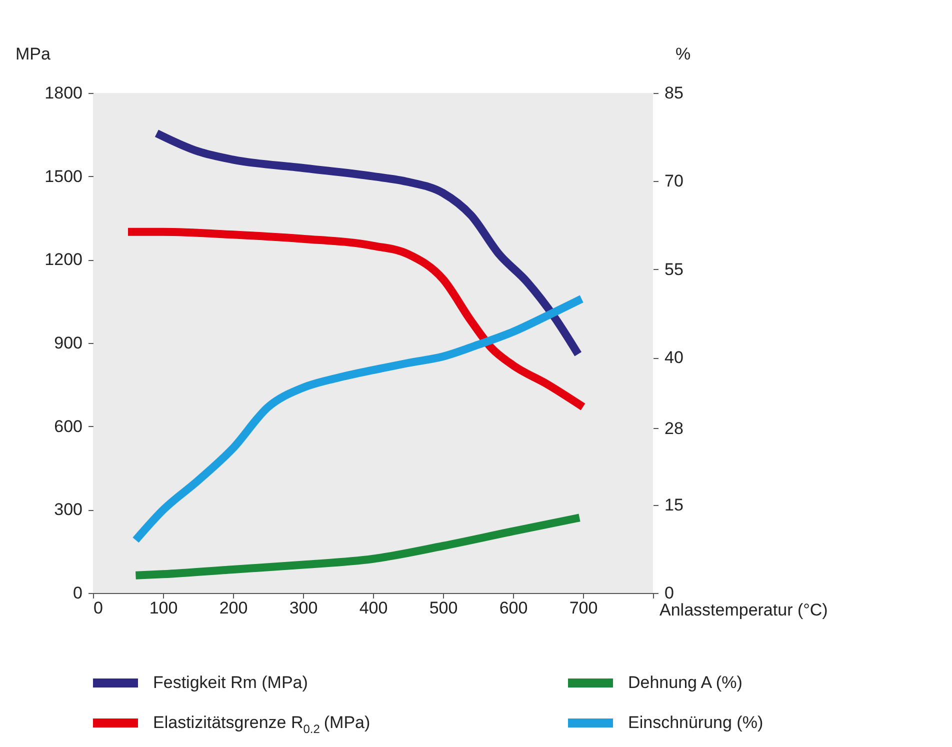 This screenshot has height=747, width=952. Describe the element at coordinates (685, 682) in the screenshot. I see `legend-label: Dehnung A (%)` at that location.